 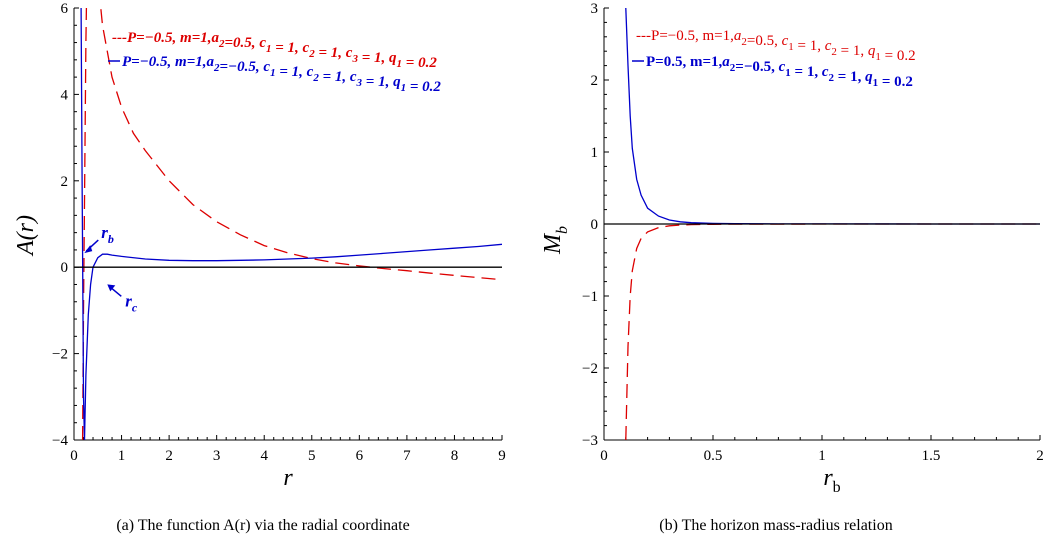 I want to click on x-tick-label: 7, so click(x=407, y=456).